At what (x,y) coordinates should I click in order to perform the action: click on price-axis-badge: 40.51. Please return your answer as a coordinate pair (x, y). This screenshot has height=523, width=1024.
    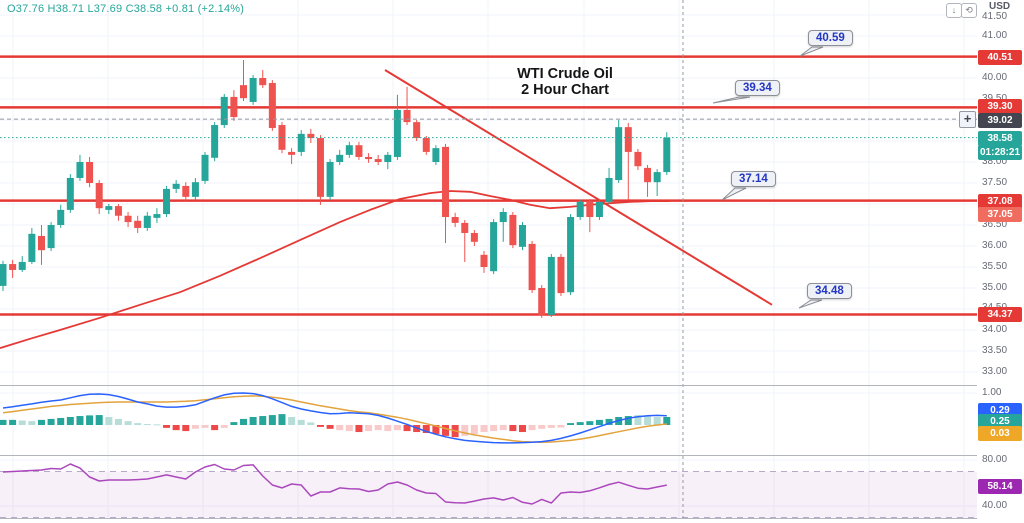
    Looking at the image, I should click on (1000, 57).